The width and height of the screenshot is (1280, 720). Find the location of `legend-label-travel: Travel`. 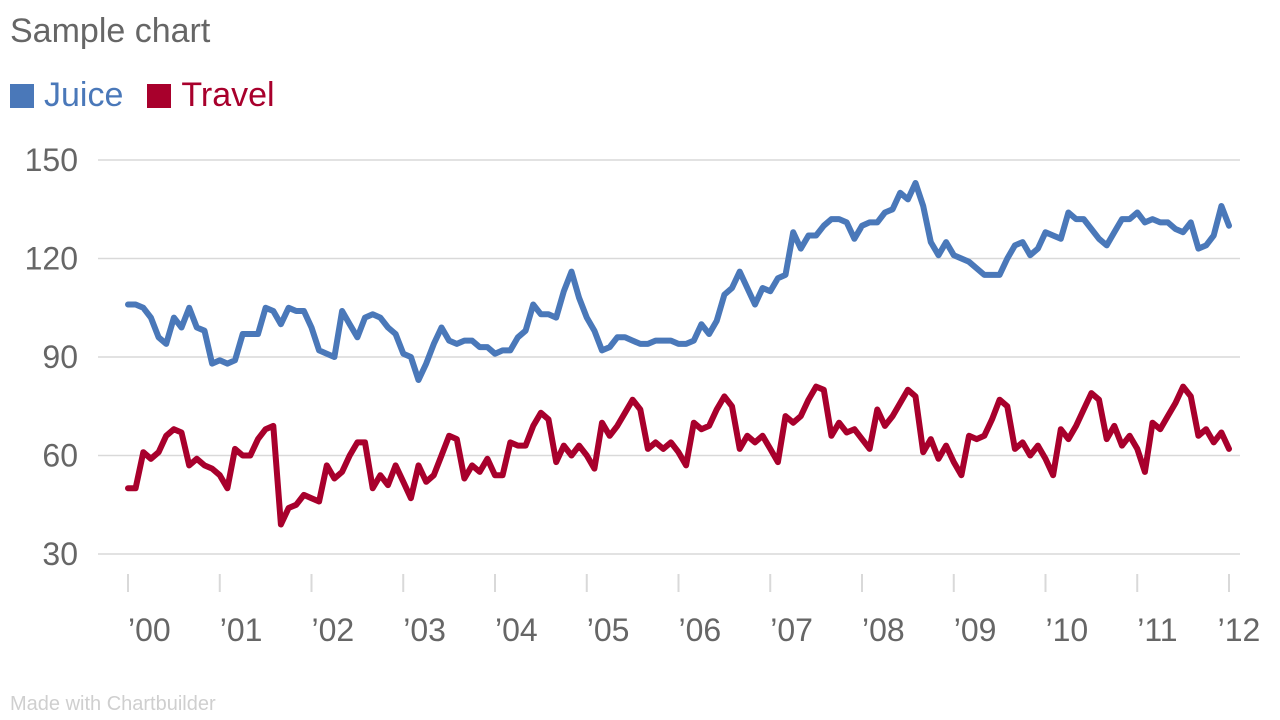

legend-label-travel: Travel is located at coordinates (228, 95).